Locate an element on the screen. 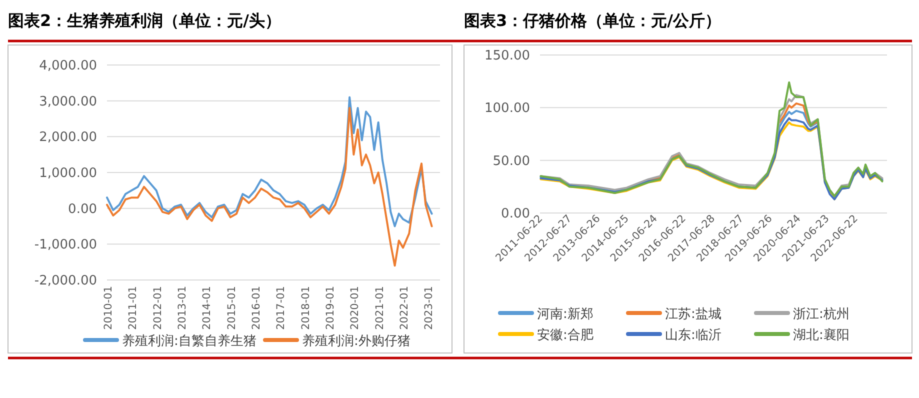 The height and width of the screenshot is (398, 919). x-tick-label: 2021-01 is located at coordinates (380, 308).